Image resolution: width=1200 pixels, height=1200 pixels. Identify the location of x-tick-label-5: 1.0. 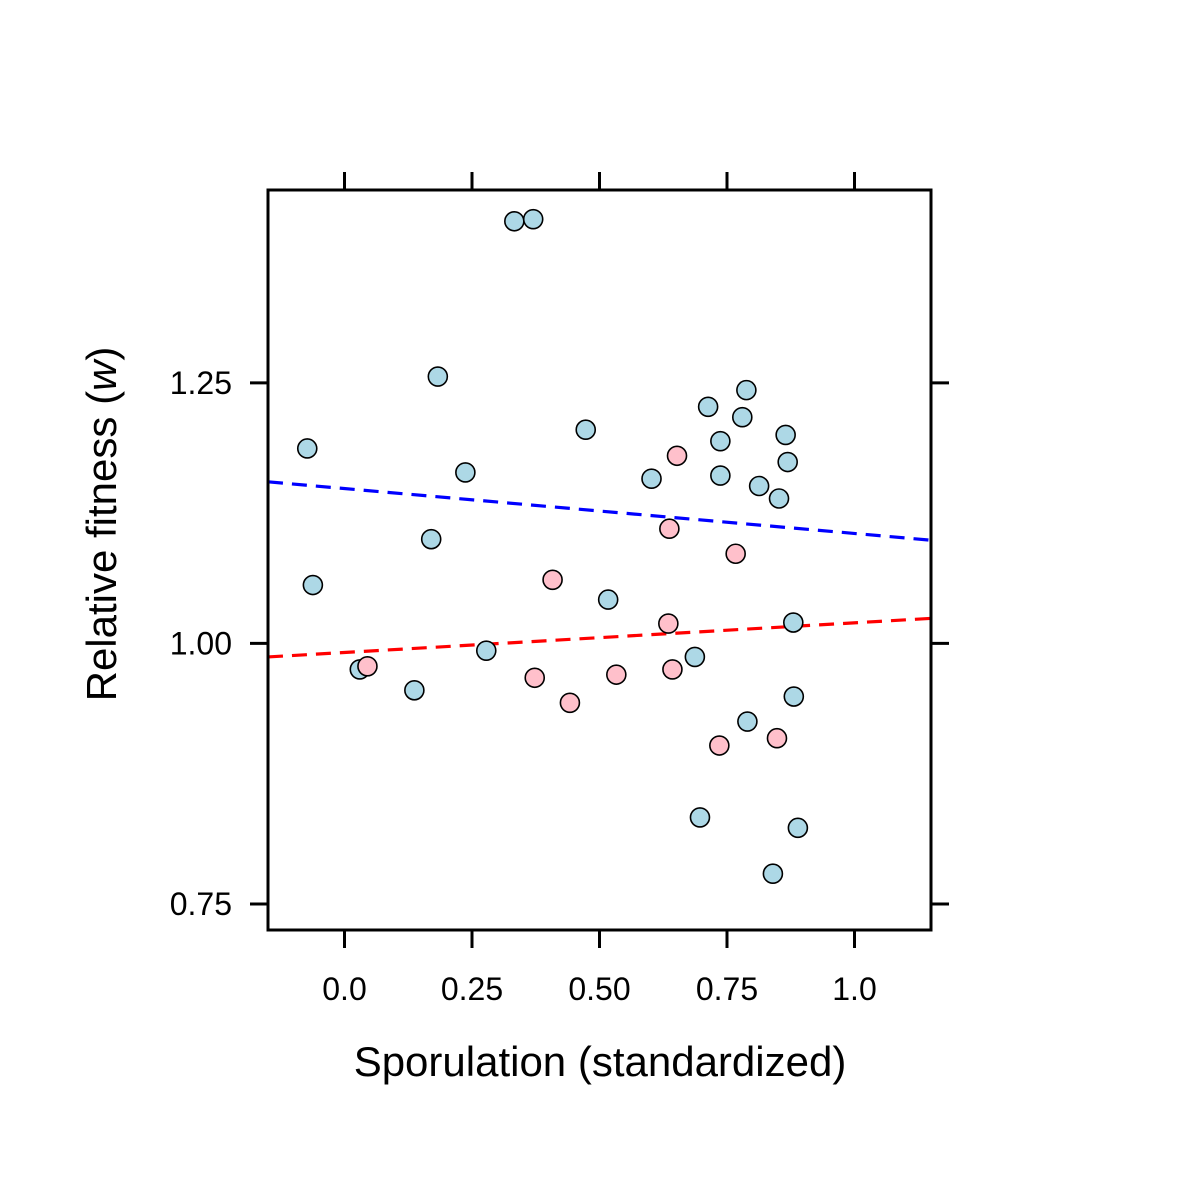
(854, 989).